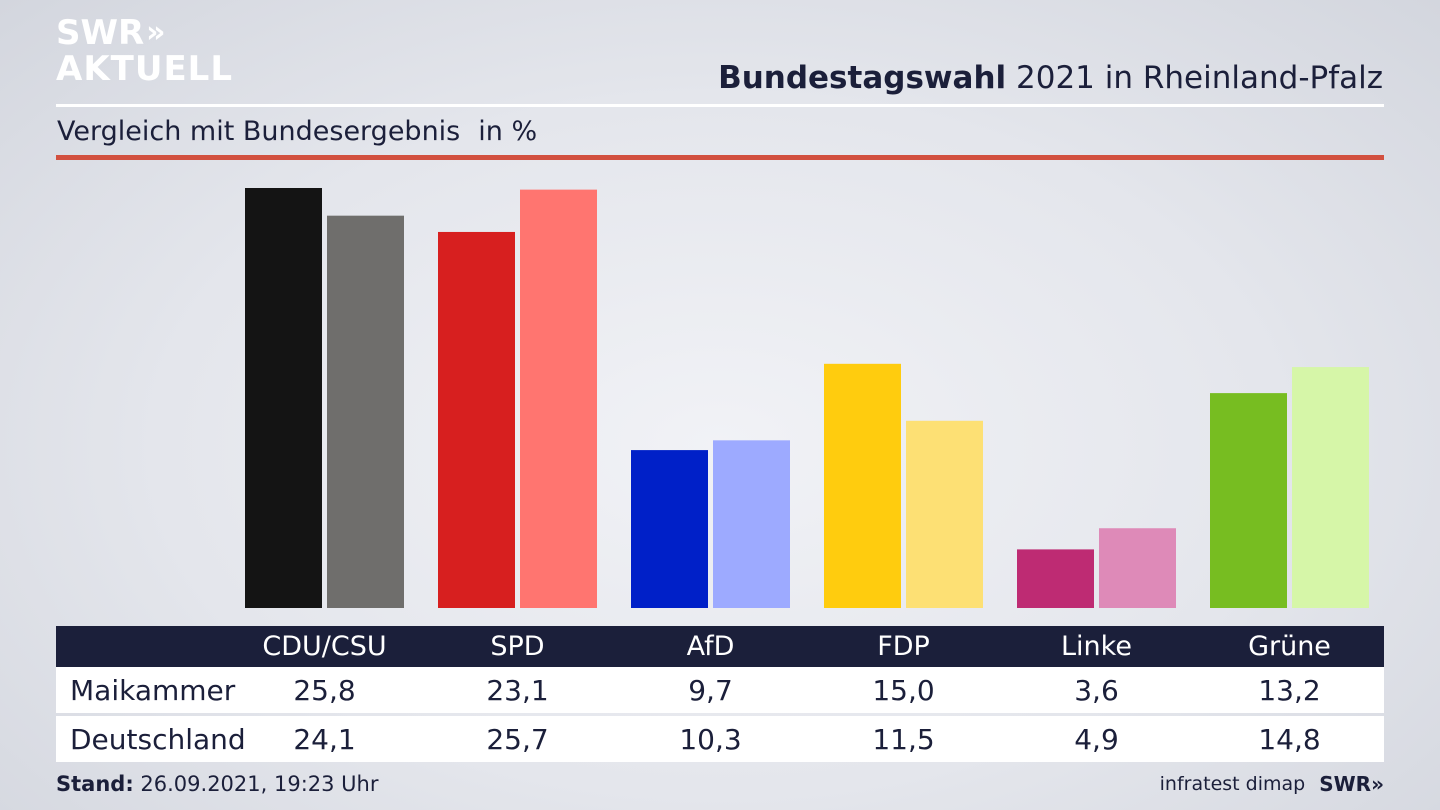 This screenshot has width=1440, height=810. I want to click on bar-spd-maikammer, so click(476, 419).